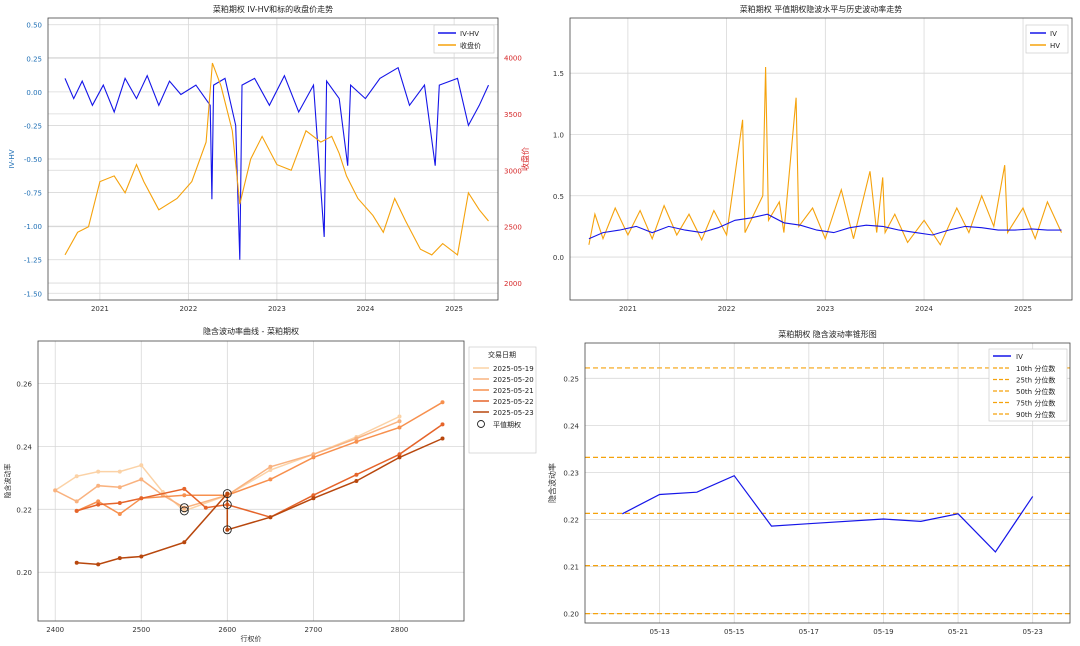 This screenshot has height=646, width=1080. I want to click on y-tick-label: 0.23, so click(571, 473).